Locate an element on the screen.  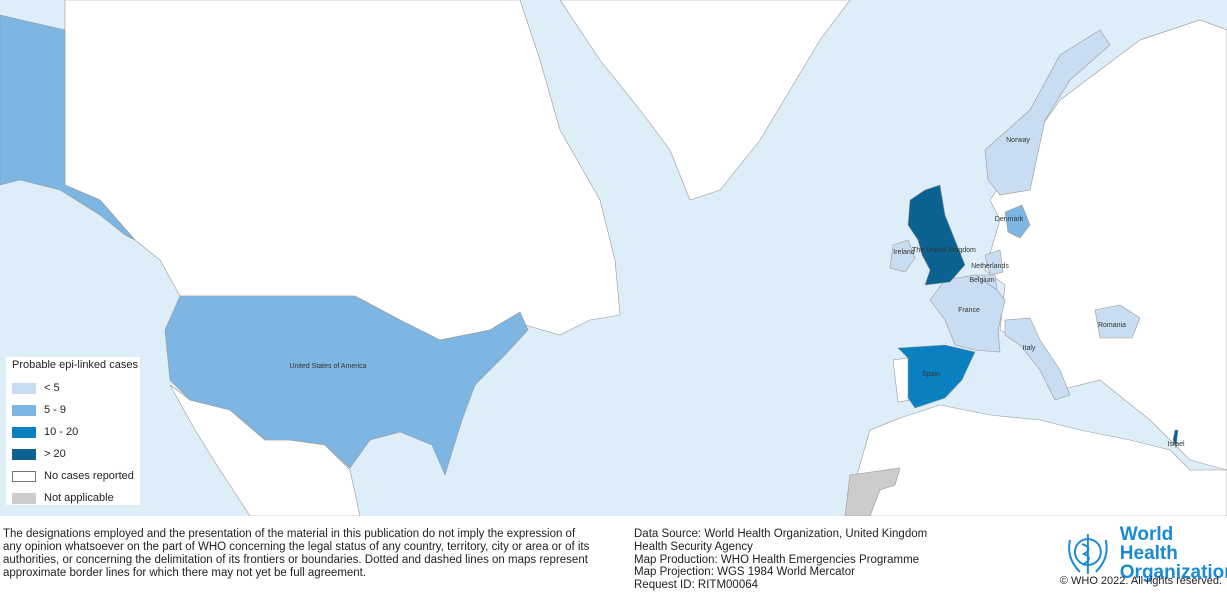
greenland is located at coordinates (705, 100).